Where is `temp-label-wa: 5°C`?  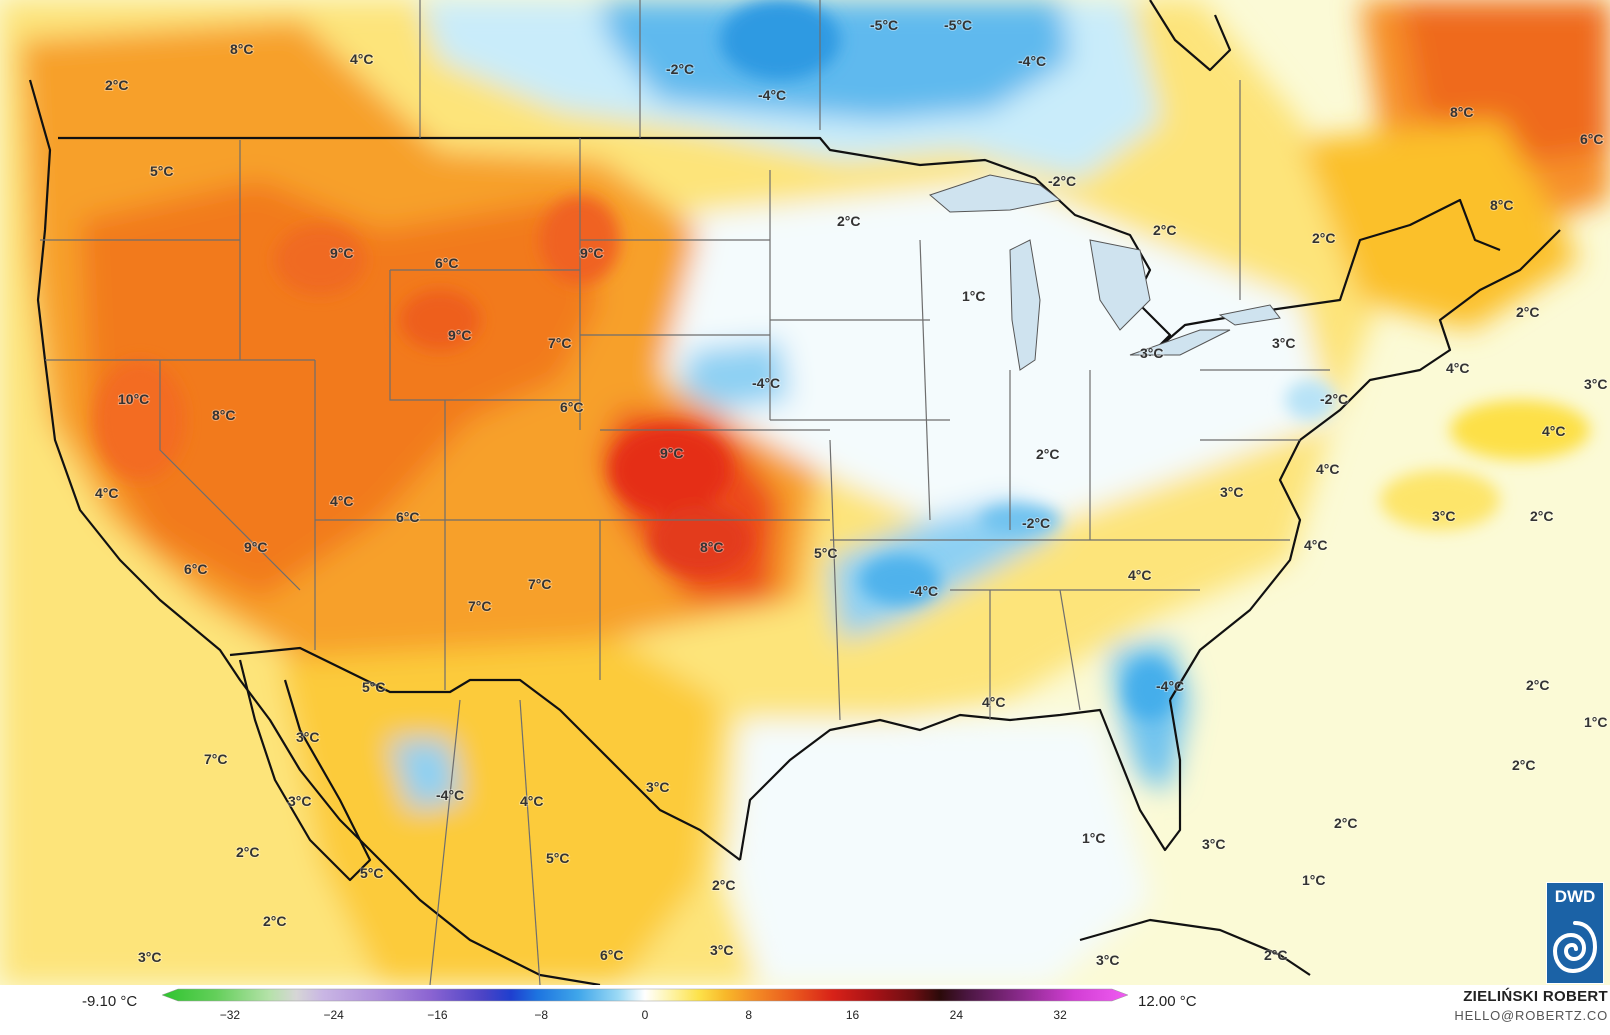 temp-label-wa: 5°C is located at coordinates (162, 171).